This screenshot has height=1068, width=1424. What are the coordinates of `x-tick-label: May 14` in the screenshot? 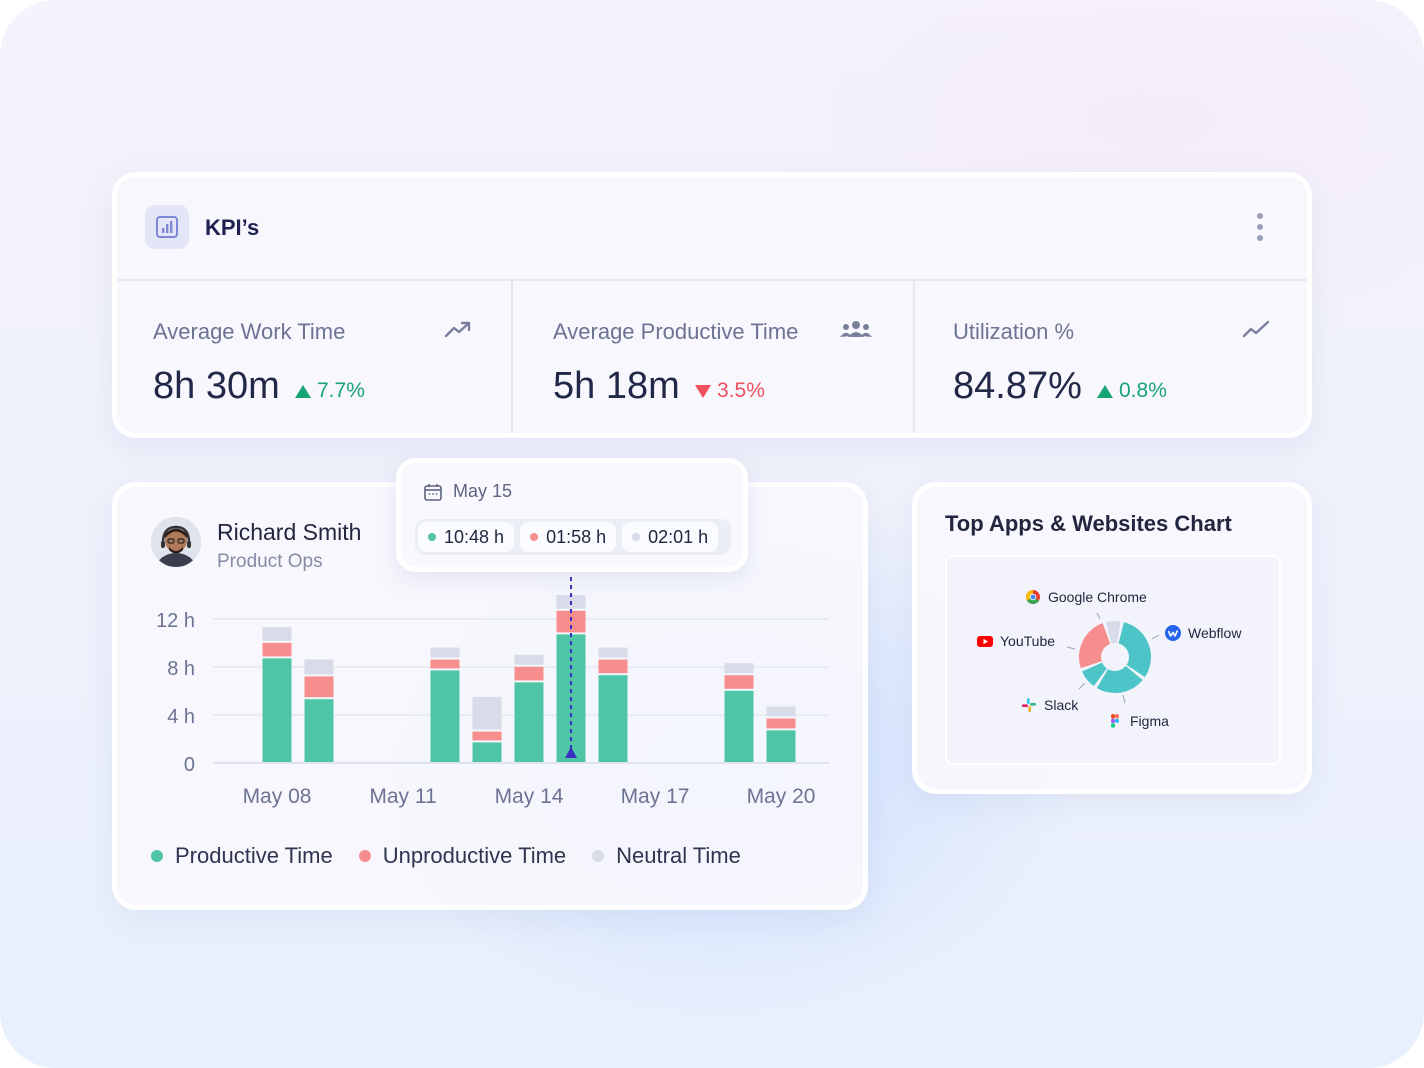 It's located at (529, 796).